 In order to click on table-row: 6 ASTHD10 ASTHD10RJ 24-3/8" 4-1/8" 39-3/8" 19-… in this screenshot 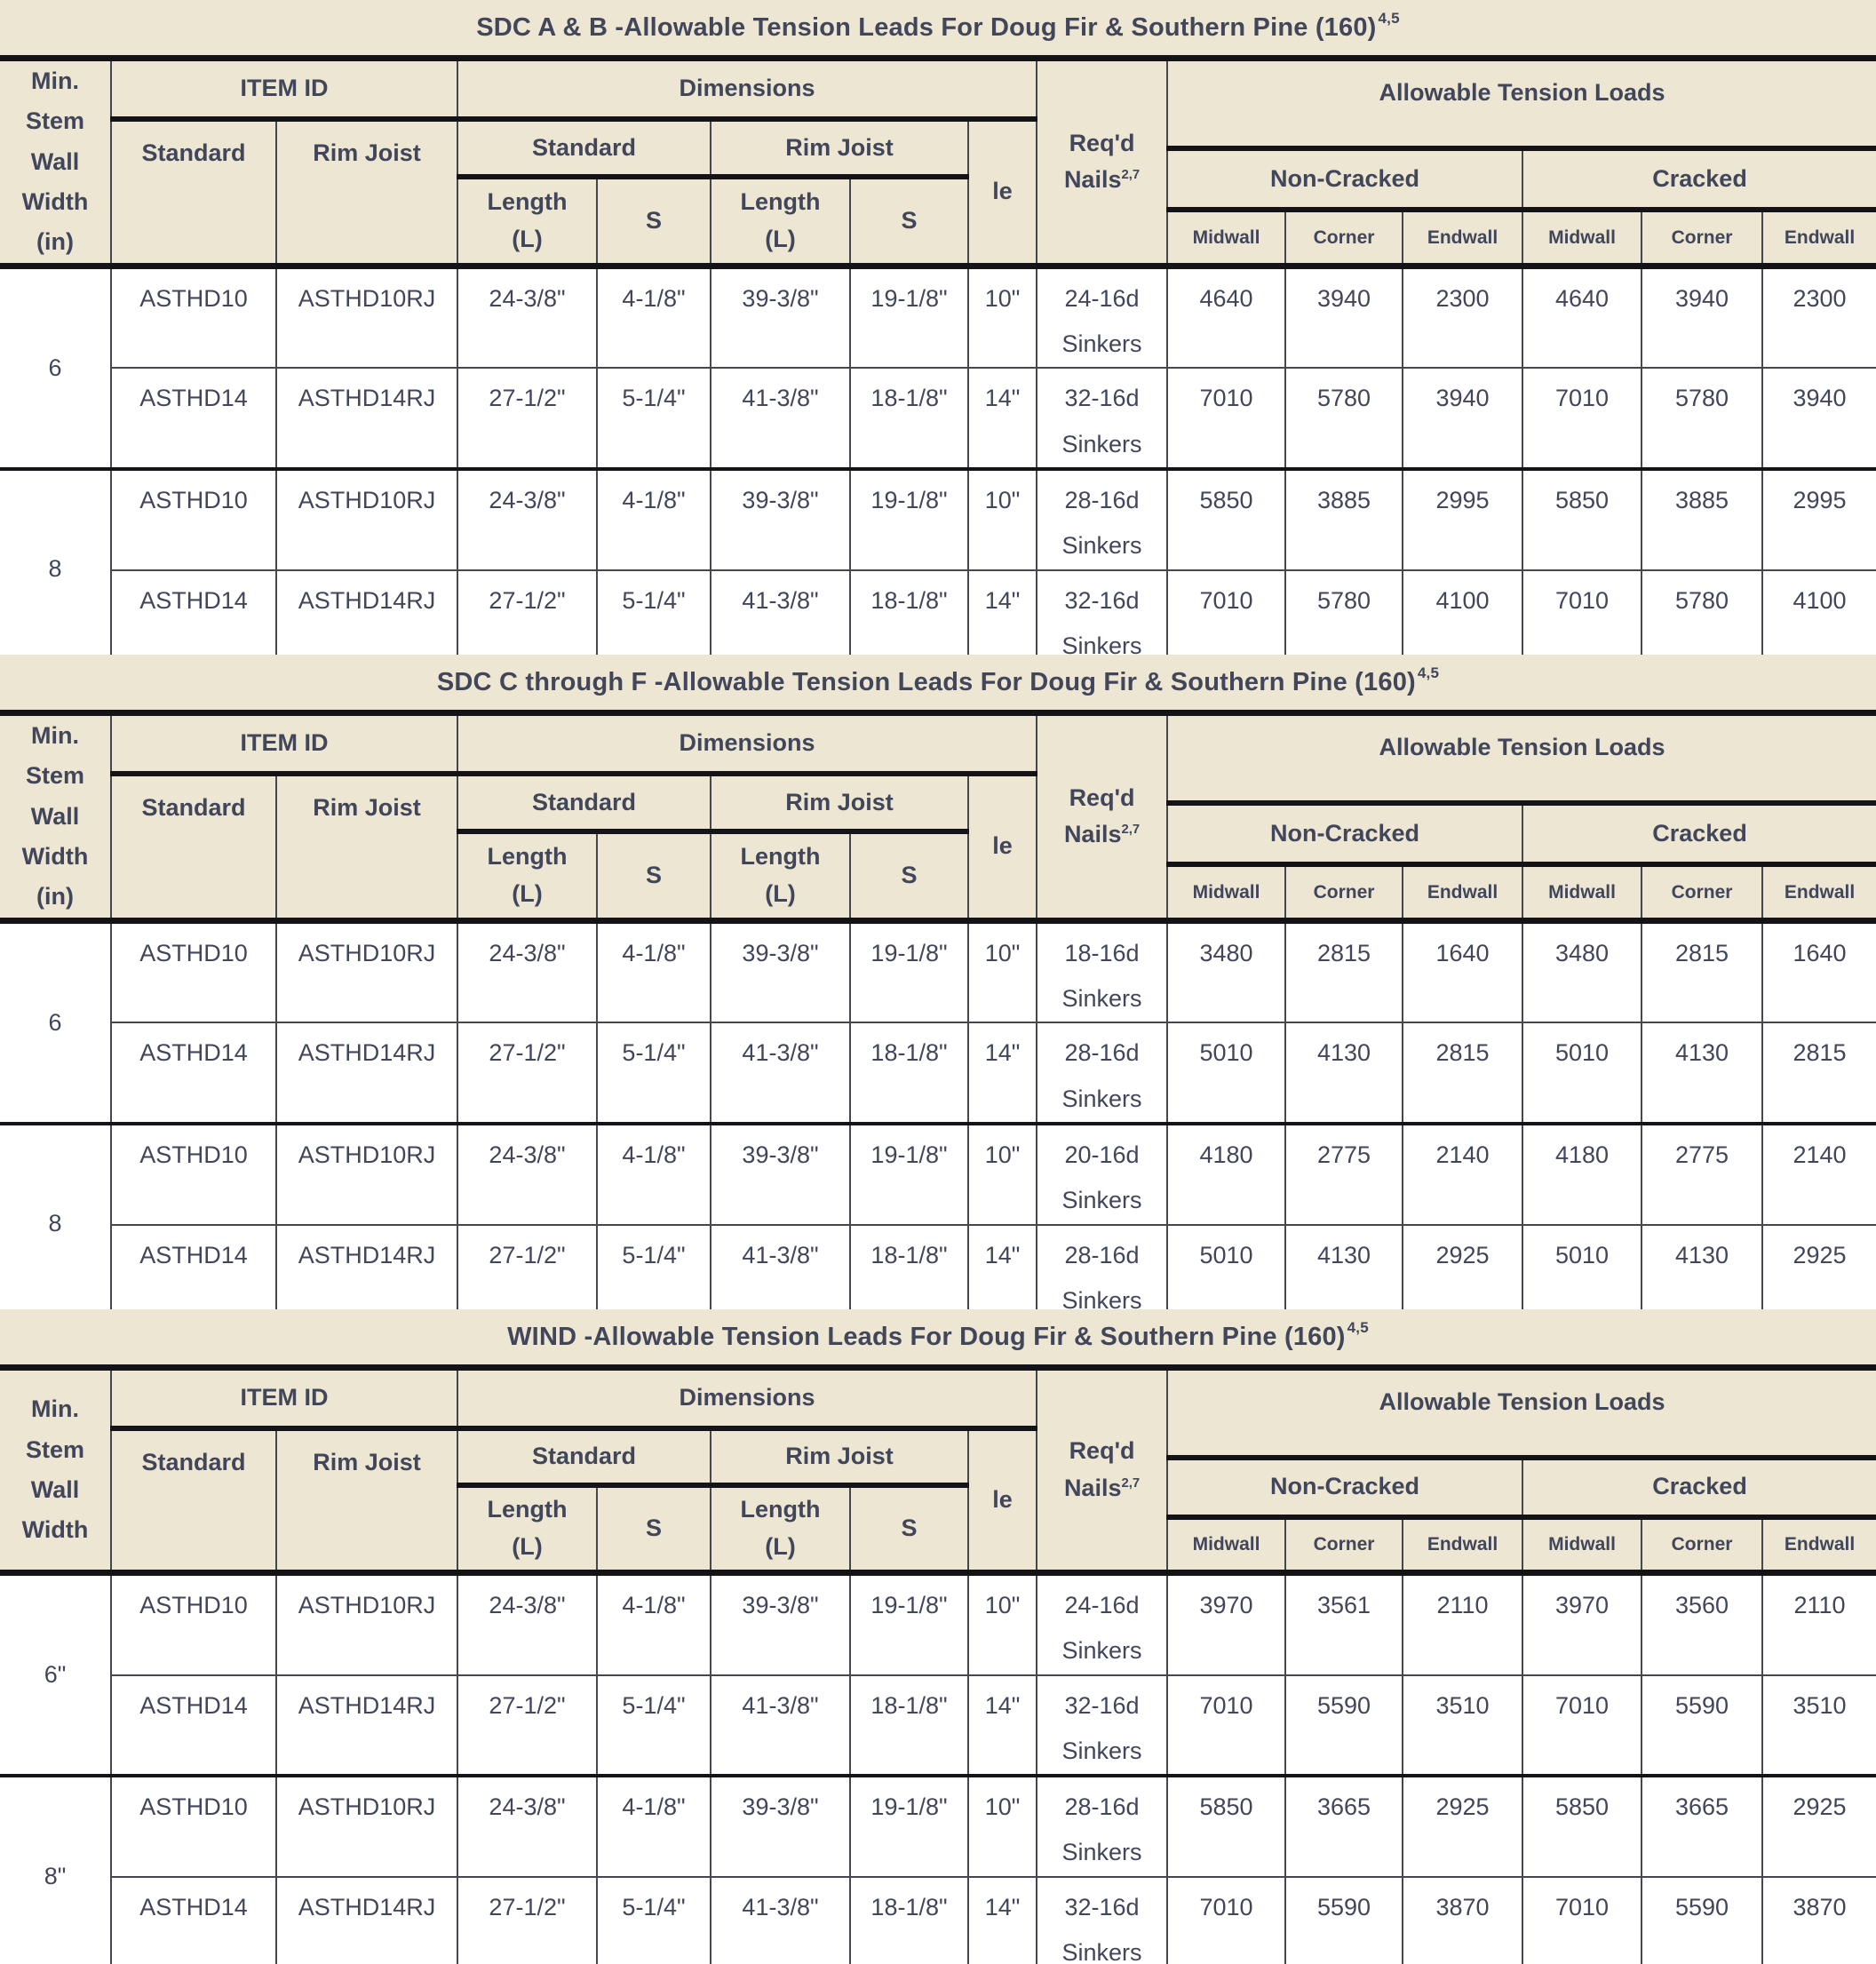, I will do `click(938, 1021)`.